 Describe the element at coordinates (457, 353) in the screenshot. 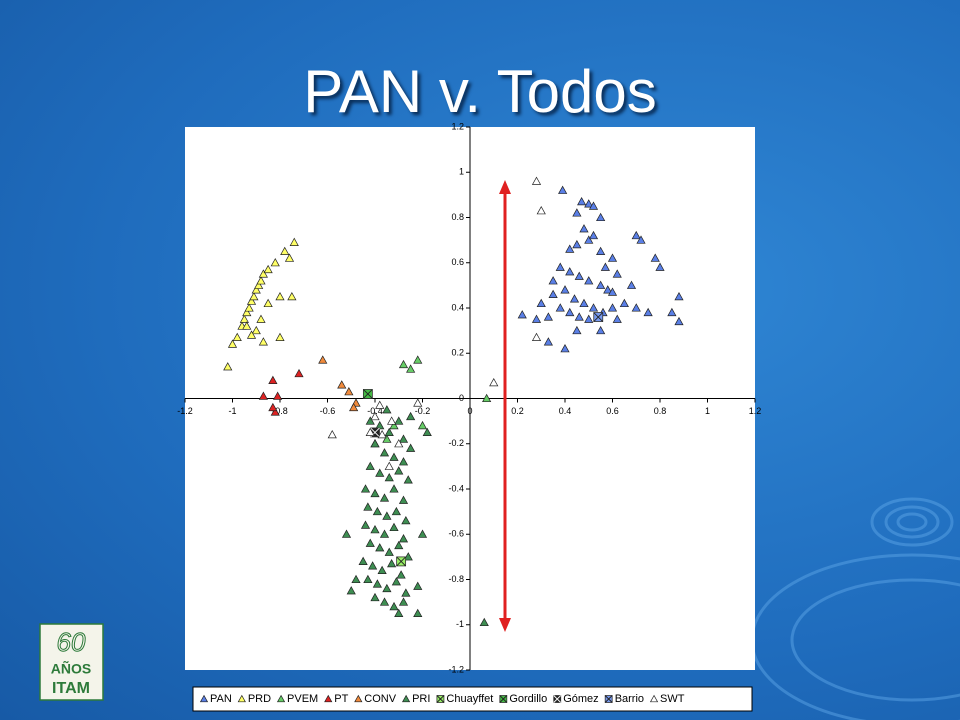

I see `y-tick-label: 0.2` at that location.